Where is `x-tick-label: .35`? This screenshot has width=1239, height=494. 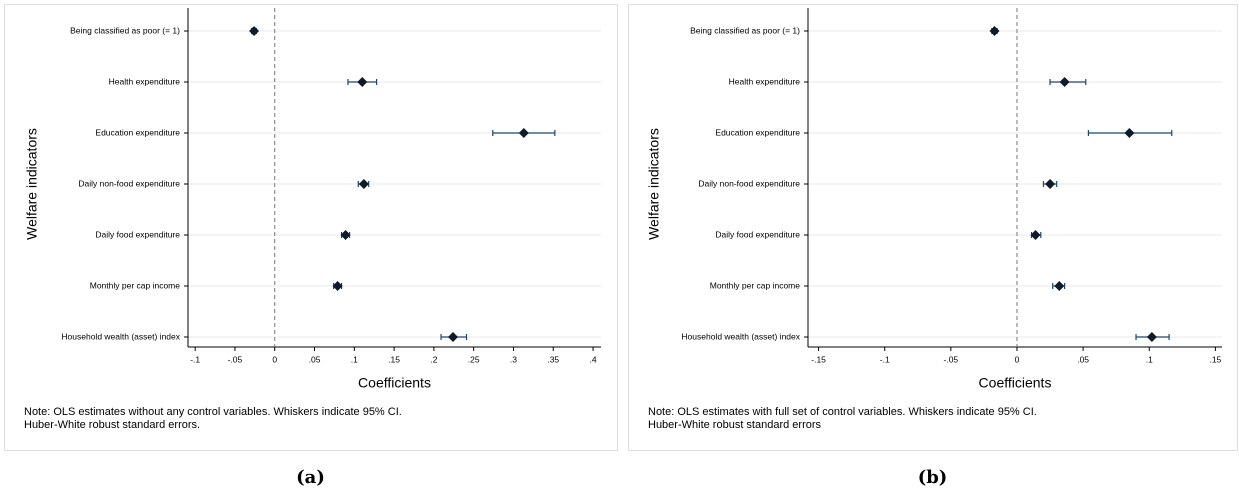 x-tick-label: .35 is located at coordinates (553, 359).